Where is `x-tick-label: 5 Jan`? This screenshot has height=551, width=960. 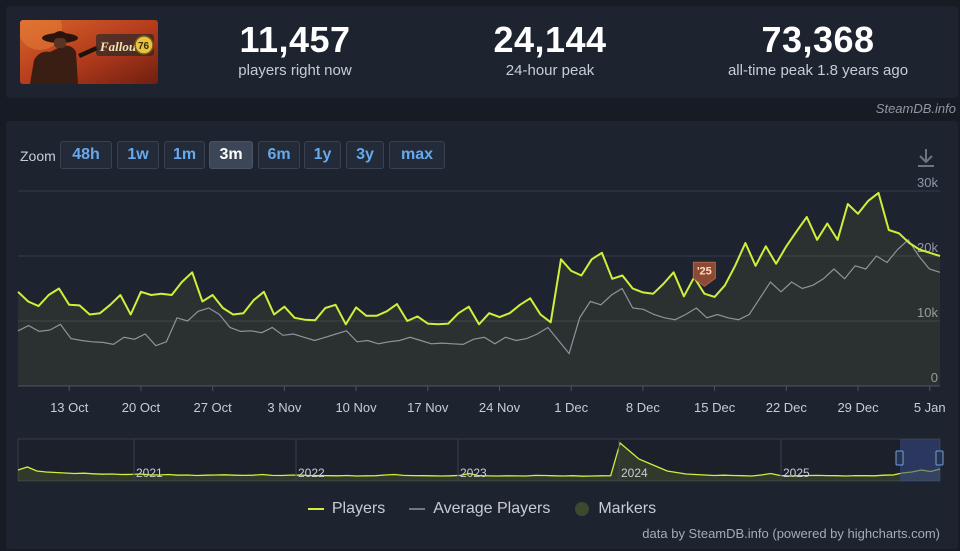 x-tick-label: 5 Jan is located at coordinates (930, 407).